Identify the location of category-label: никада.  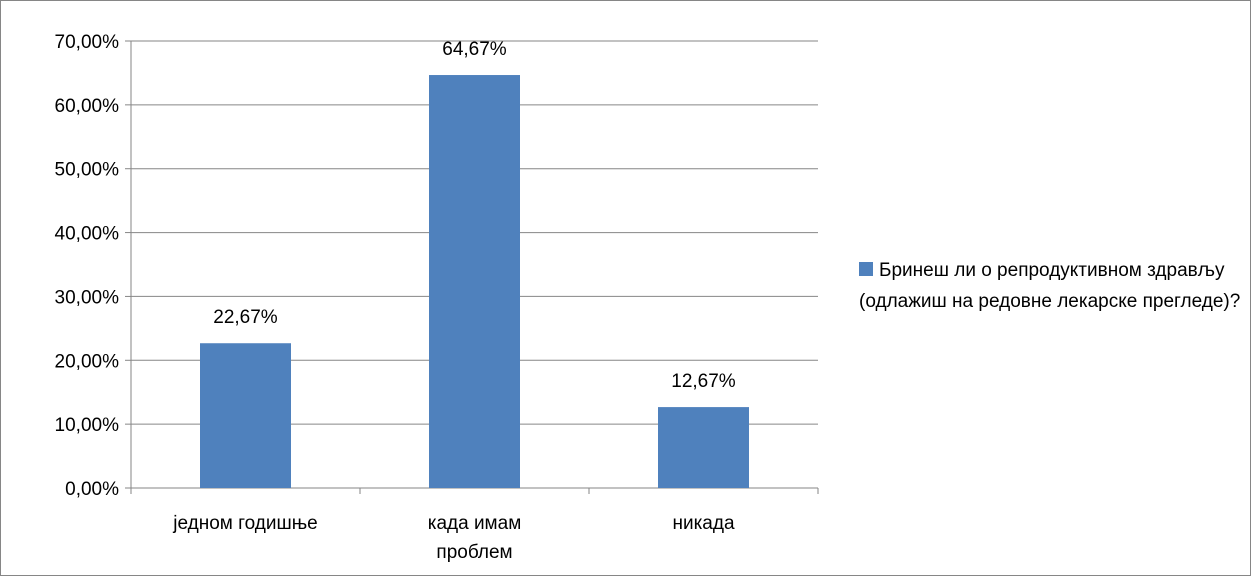
(703, 523).